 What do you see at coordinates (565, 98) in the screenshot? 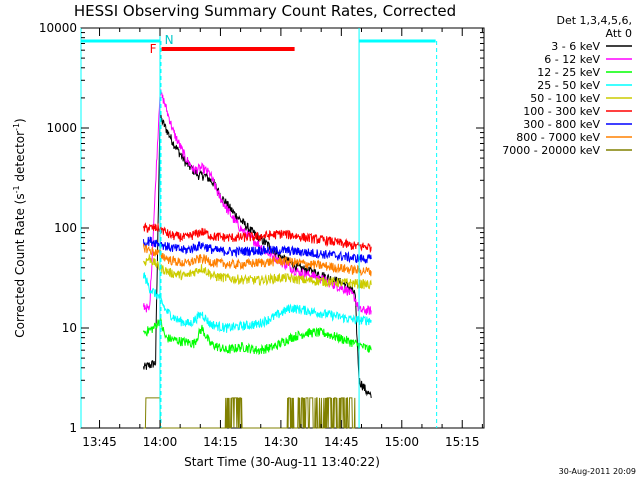
I see `legend-label-50-100-kev: 50 - 100 keV` at bounding box center [565, 98].